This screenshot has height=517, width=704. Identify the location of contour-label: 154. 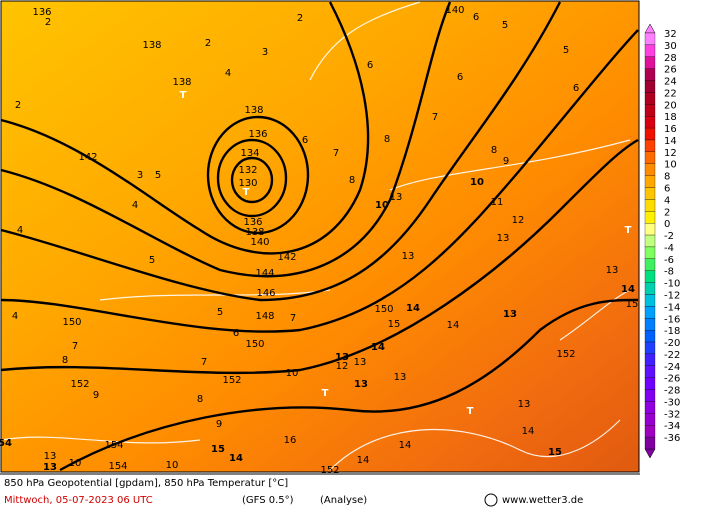
(113, 445).